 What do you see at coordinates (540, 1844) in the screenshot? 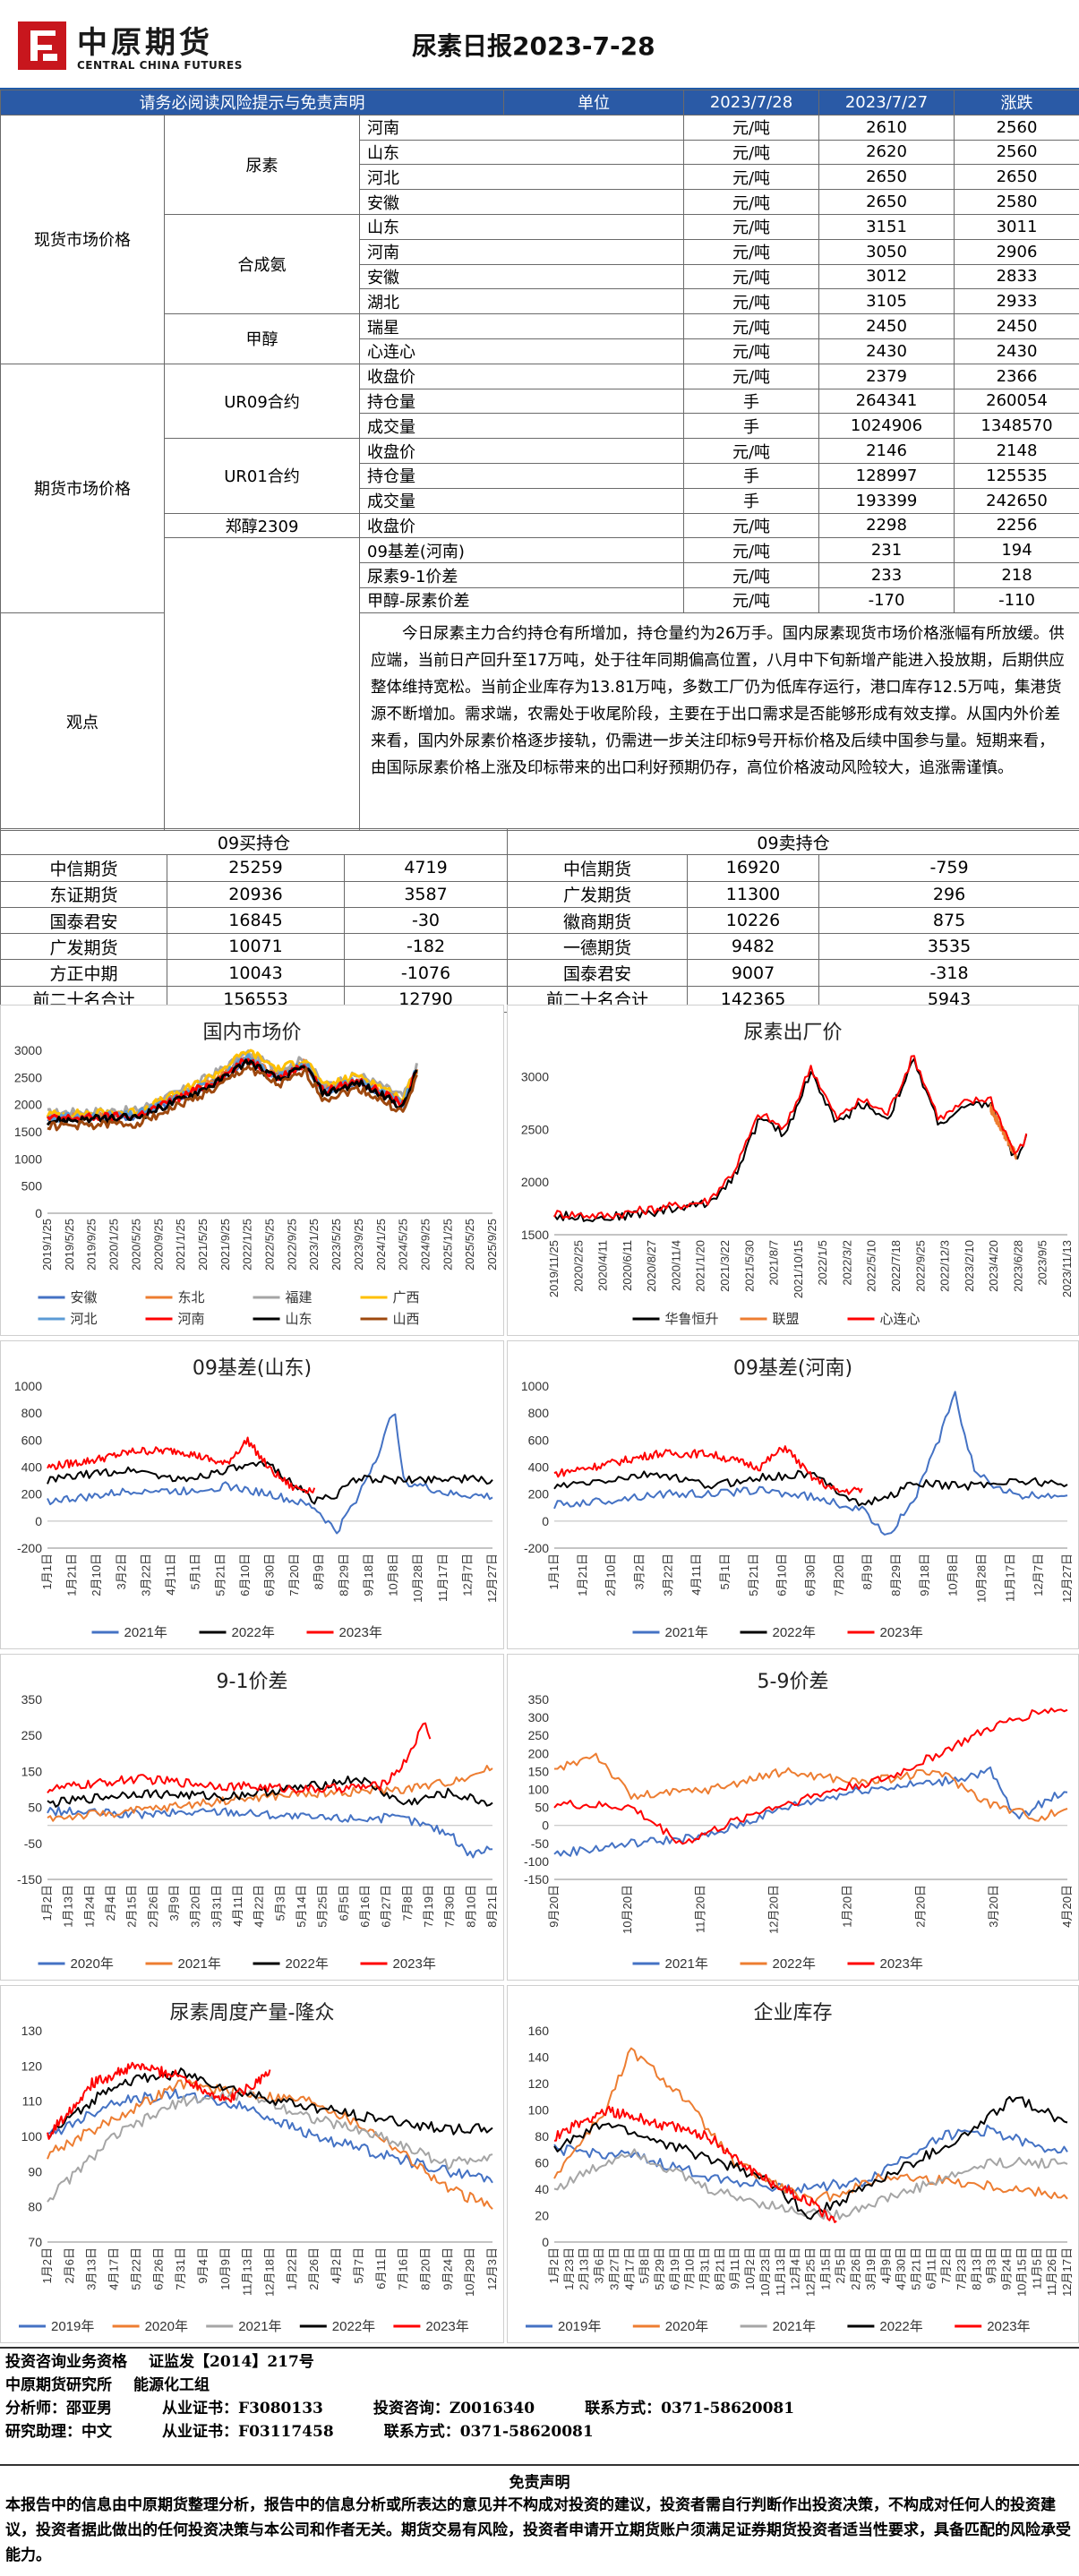
I see `y-tick-label: -50` at bounding box center [540, 1844].